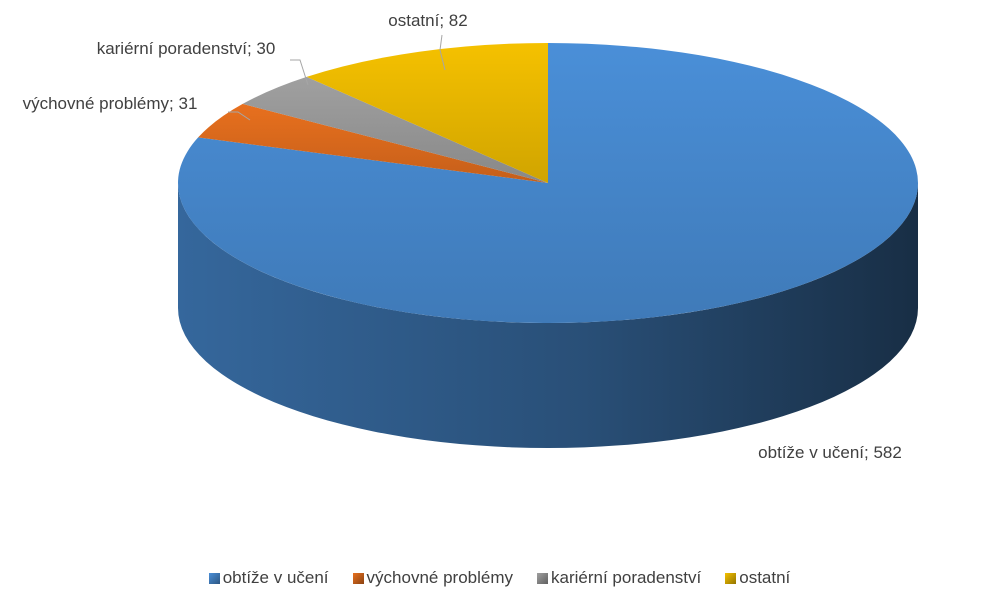 The width and height of the screenshot is (999, 600). Describe the element at coordinates (830, 452) in the screenshot. I see `data-label: obtíže v učení; 582` at that location.